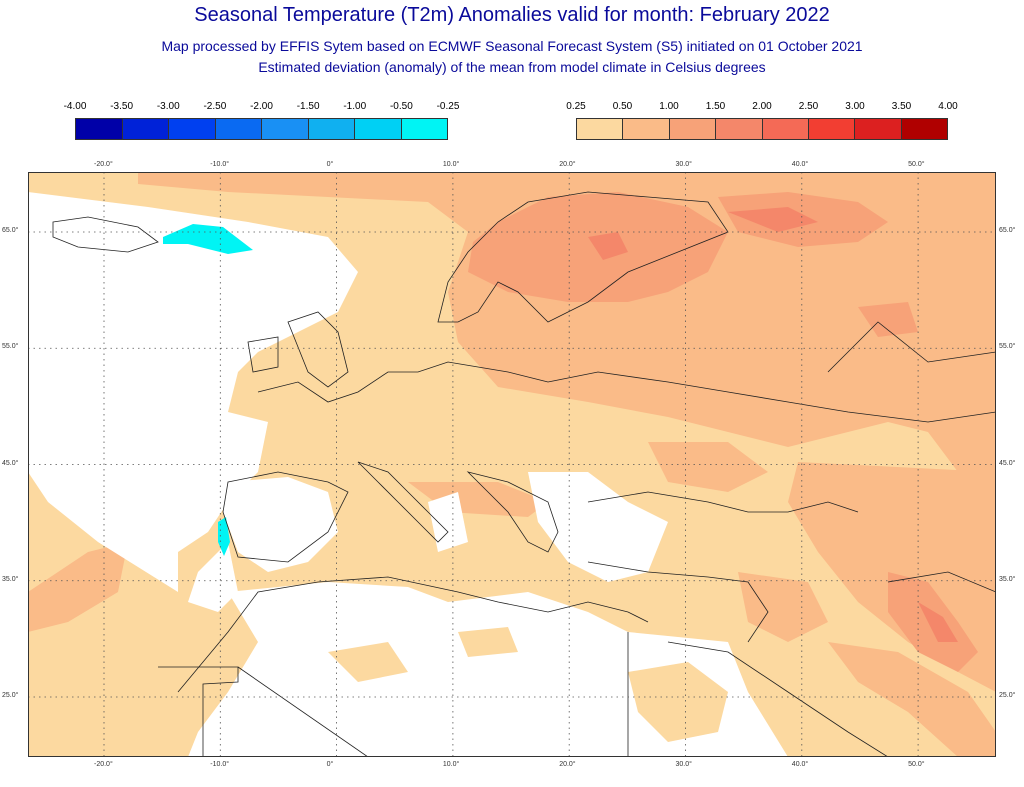 Image resolution: width=1024 pixels, height=787 pixels. I want to click on legend-negative-colorbar, so click(261, 129).